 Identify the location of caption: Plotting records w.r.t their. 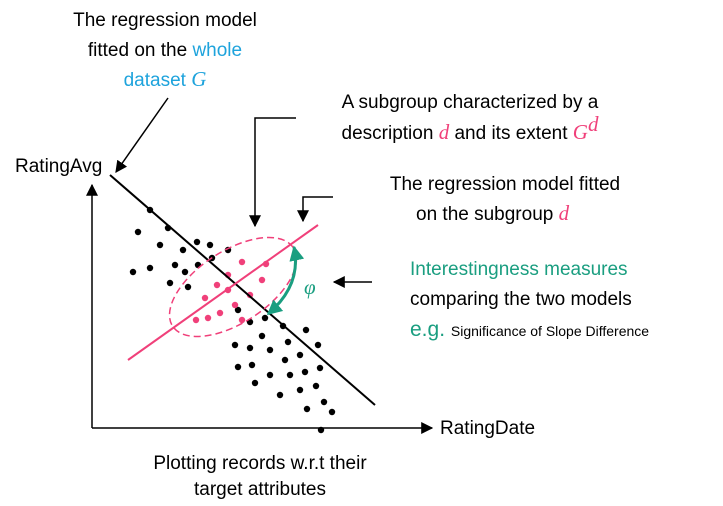
(260, 463).